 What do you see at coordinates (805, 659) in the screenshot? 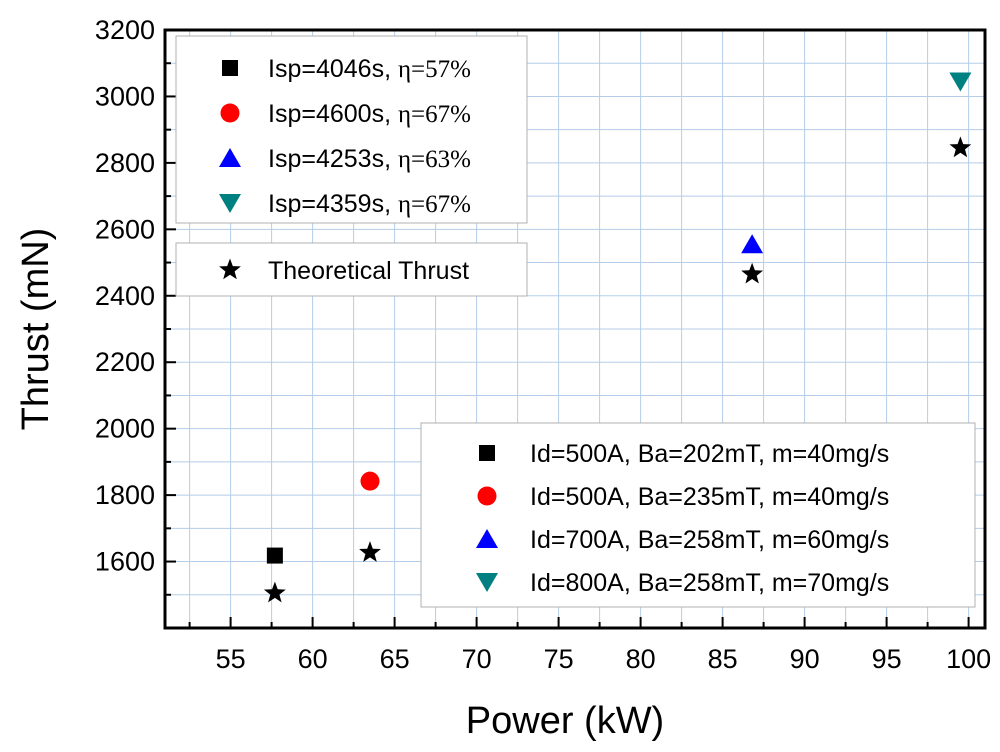
I see `x-tick-label: 90` at bounding box center [805, 659].